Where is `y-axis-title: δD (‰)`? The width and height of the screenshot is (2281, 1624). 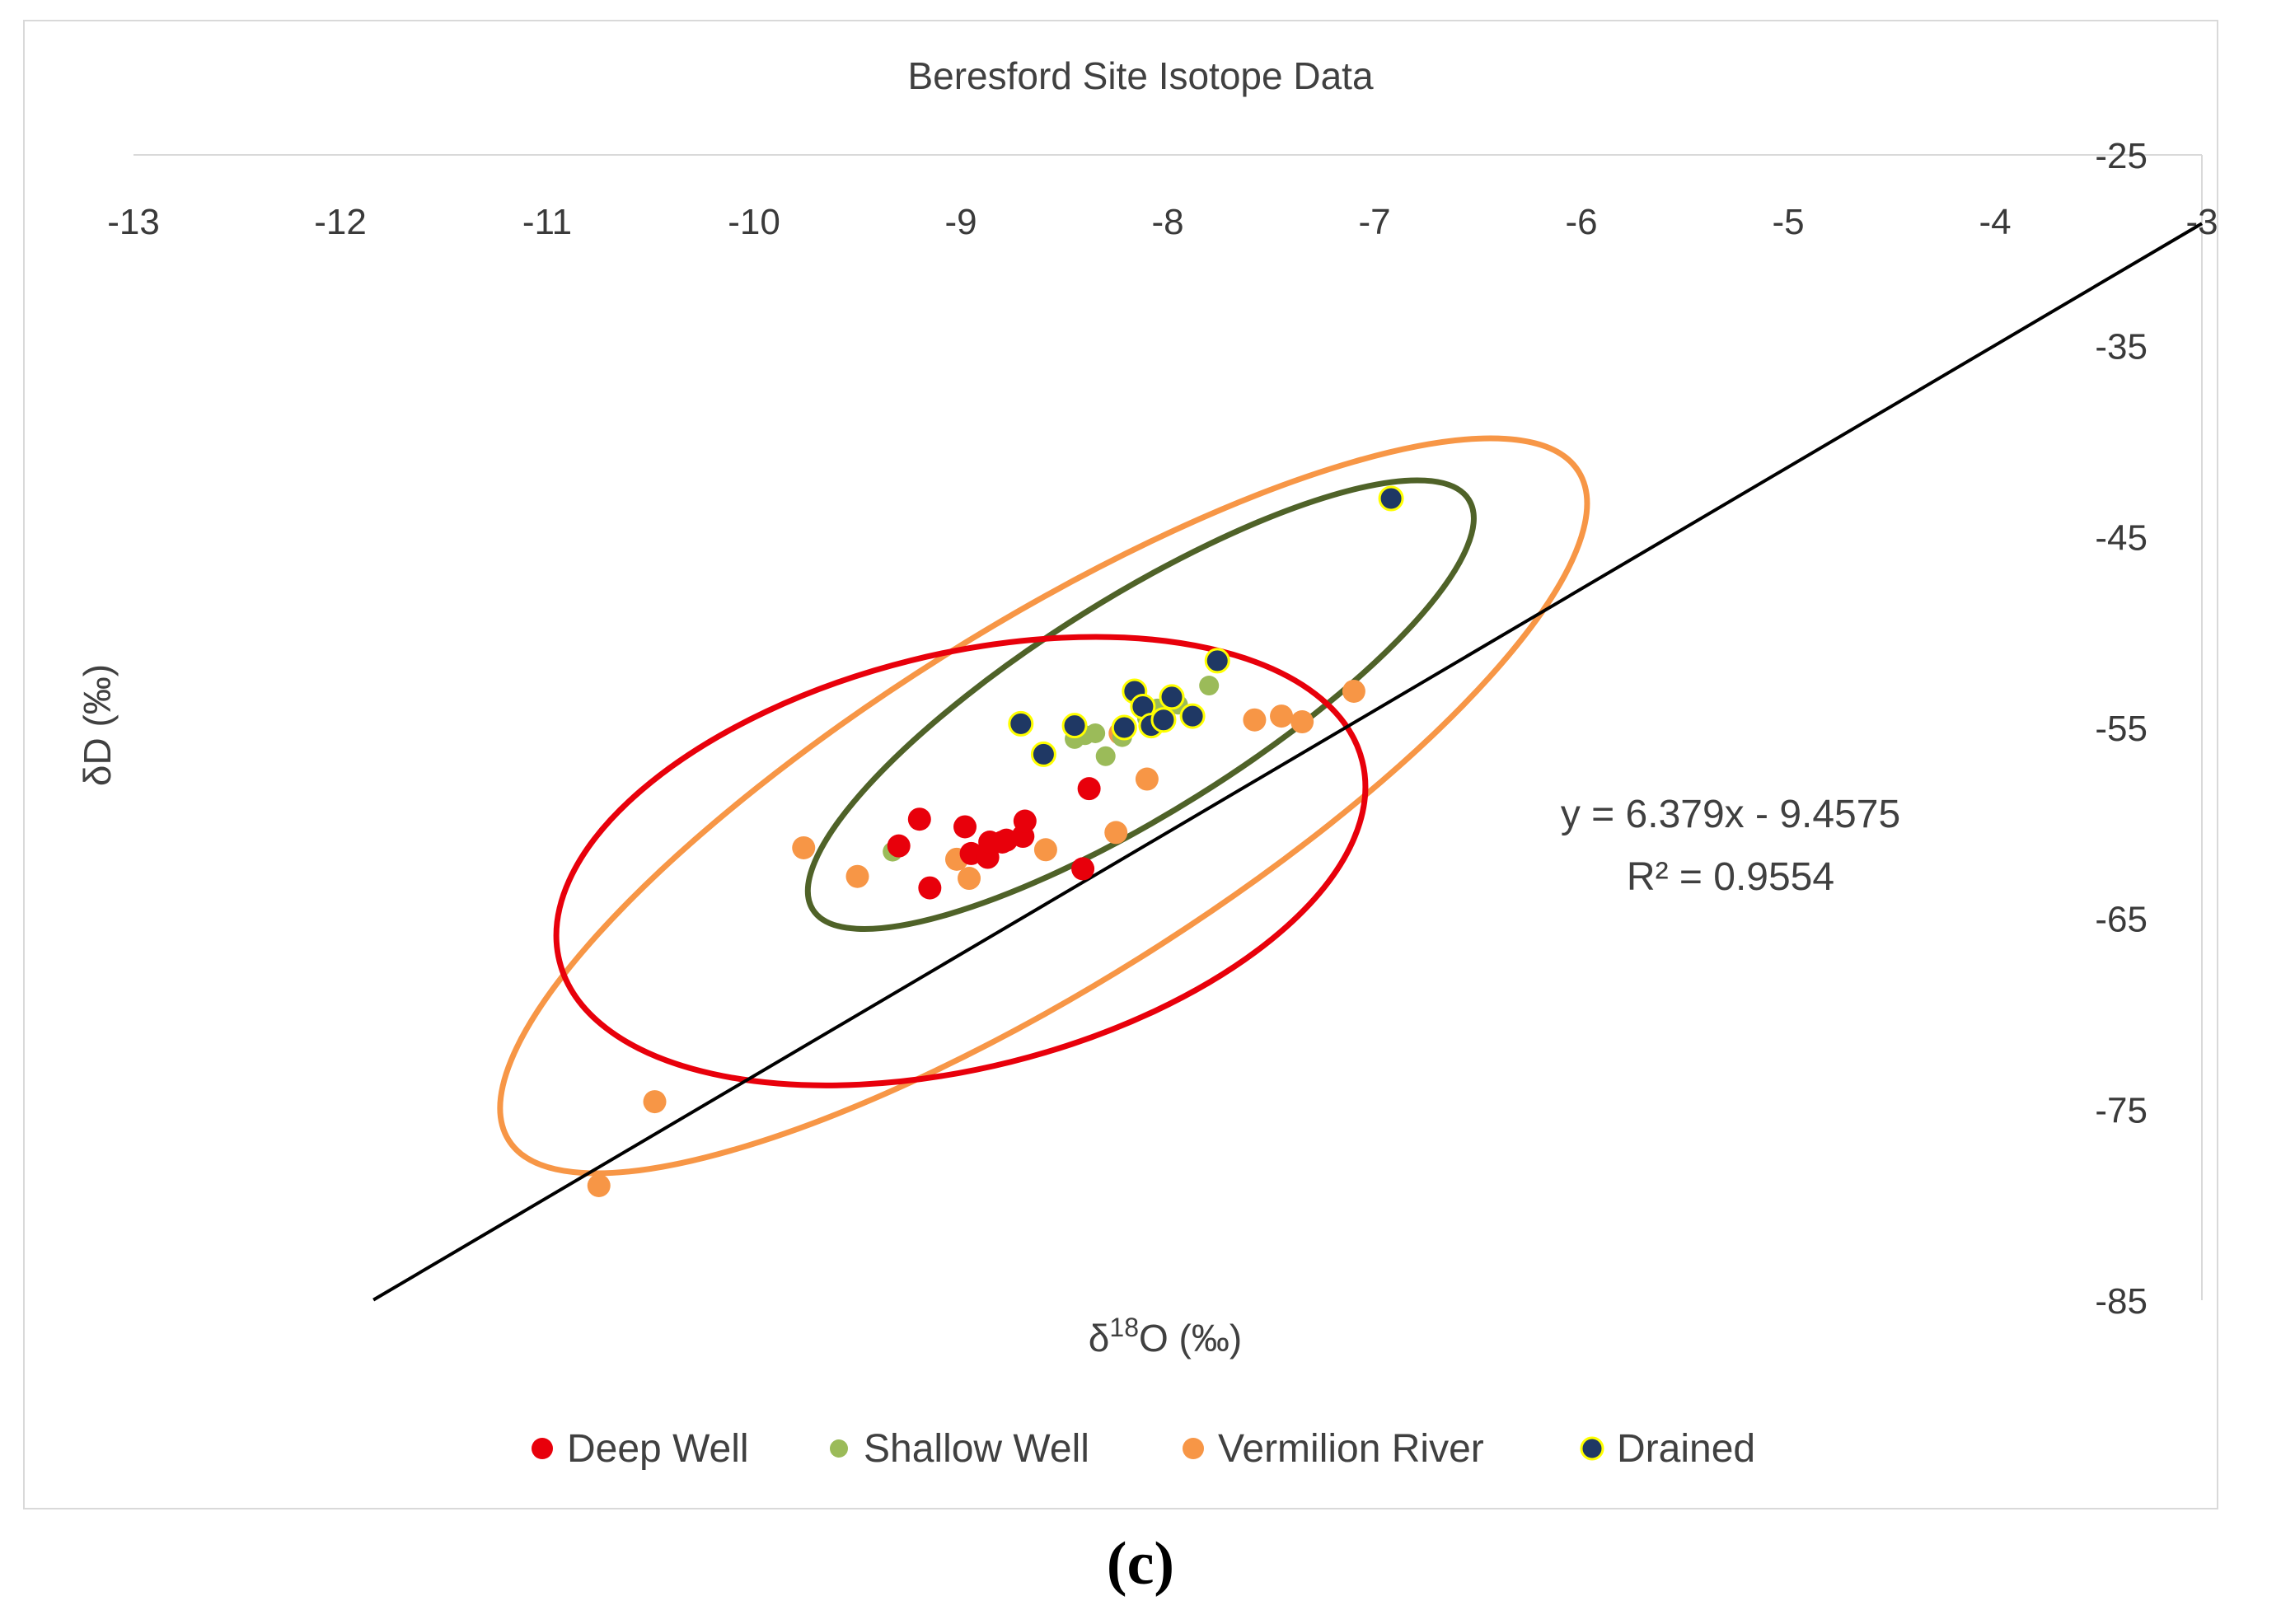
y-axis-title: δD (‰) is located at coordinates (97, 725).